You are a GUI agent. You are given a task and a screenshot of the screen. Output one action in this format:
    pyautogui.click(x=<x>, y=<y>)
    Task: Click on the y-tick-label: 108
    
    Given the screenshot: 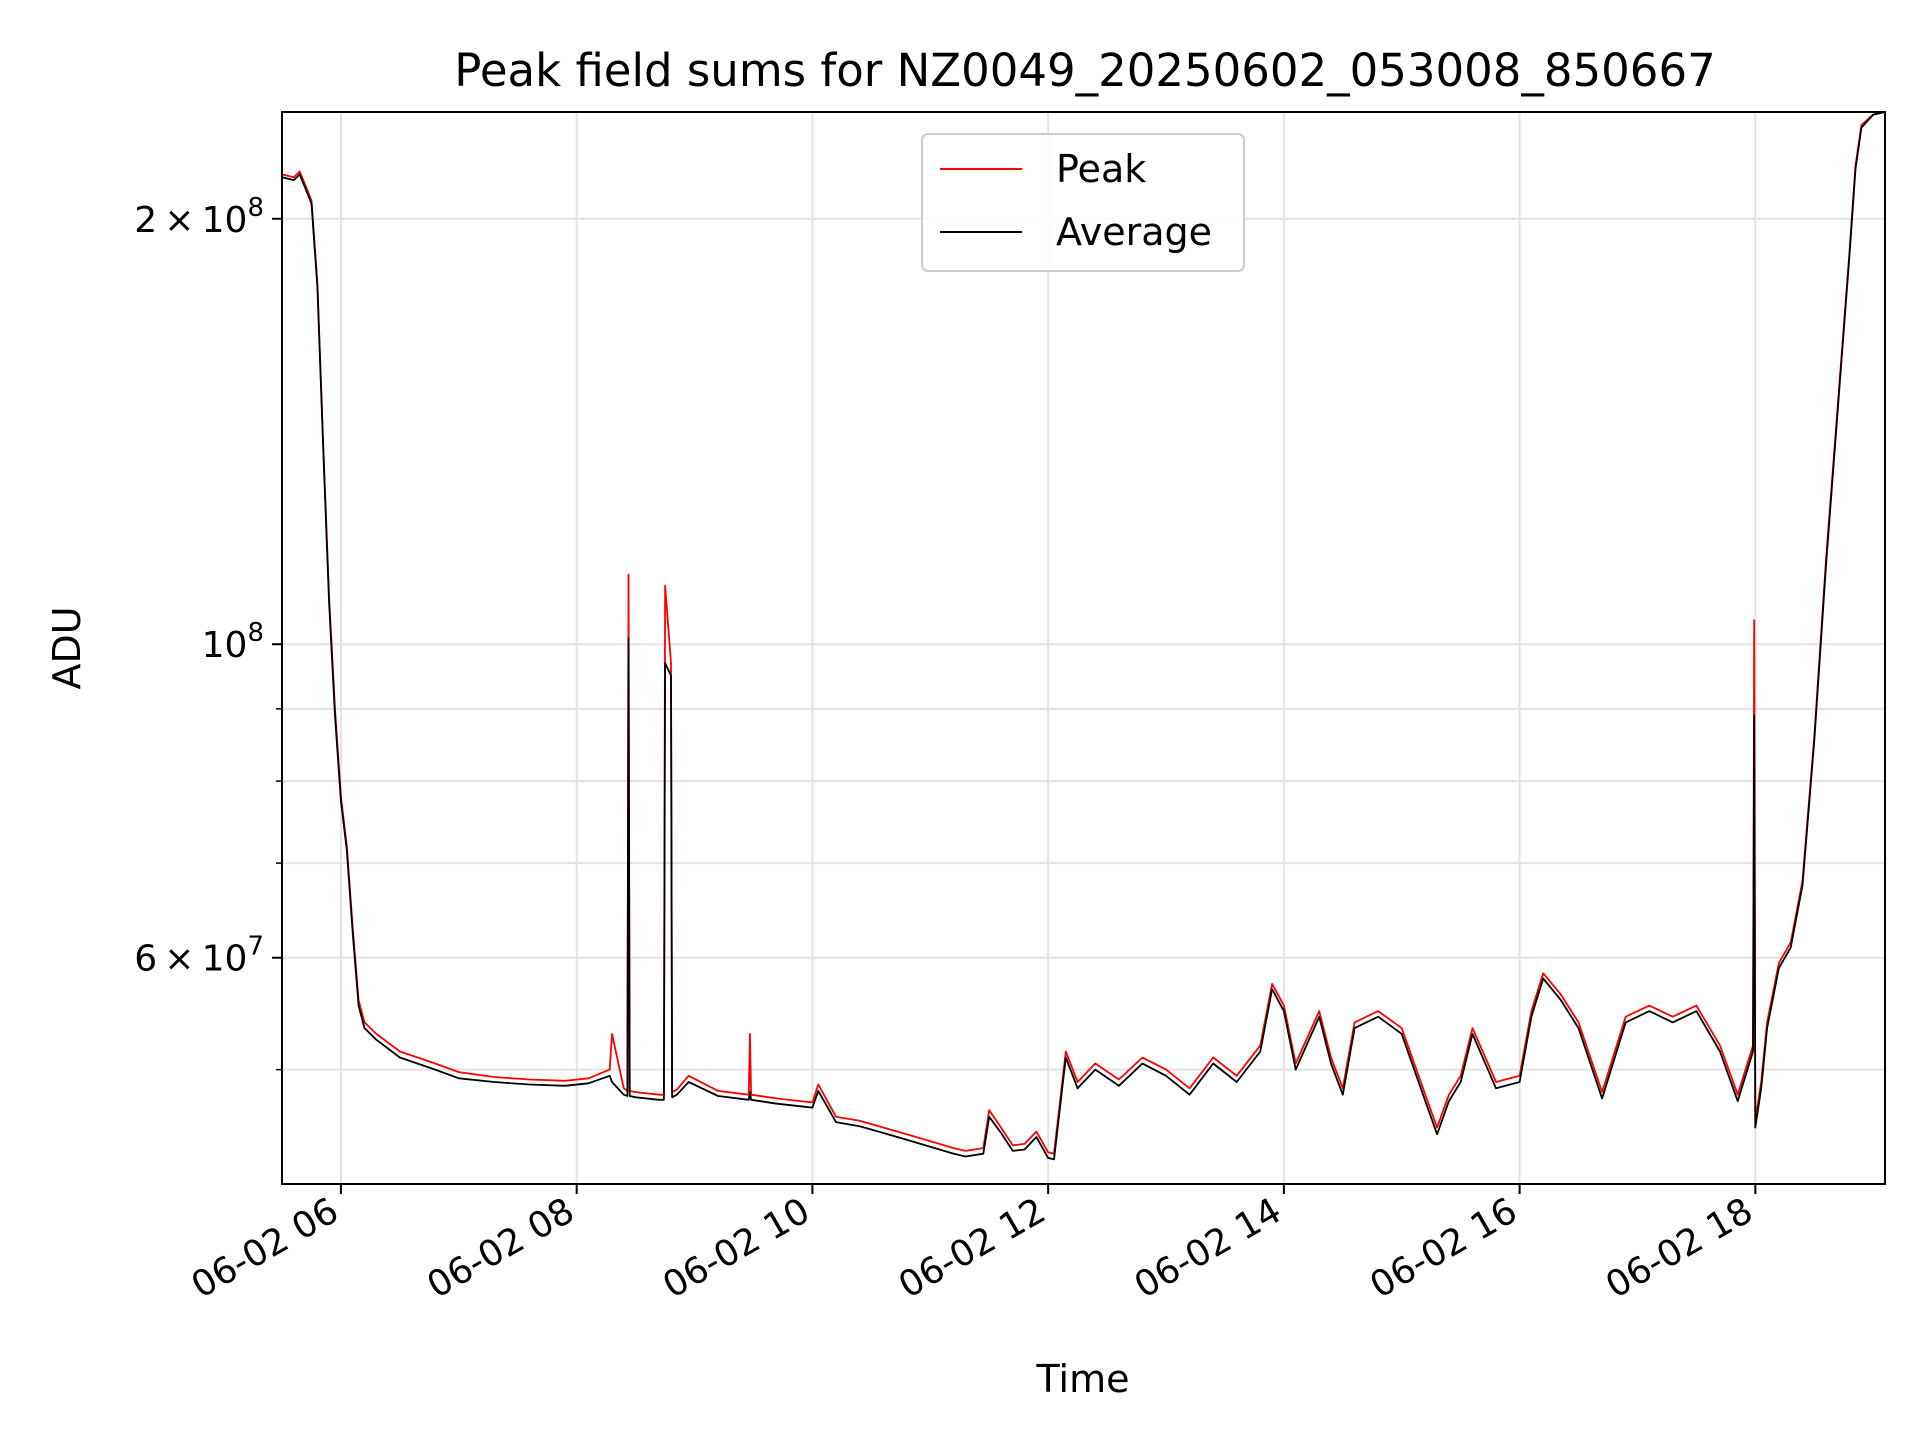 What is the action you would take?
    pyautogui.click(x=233, y=642)
    